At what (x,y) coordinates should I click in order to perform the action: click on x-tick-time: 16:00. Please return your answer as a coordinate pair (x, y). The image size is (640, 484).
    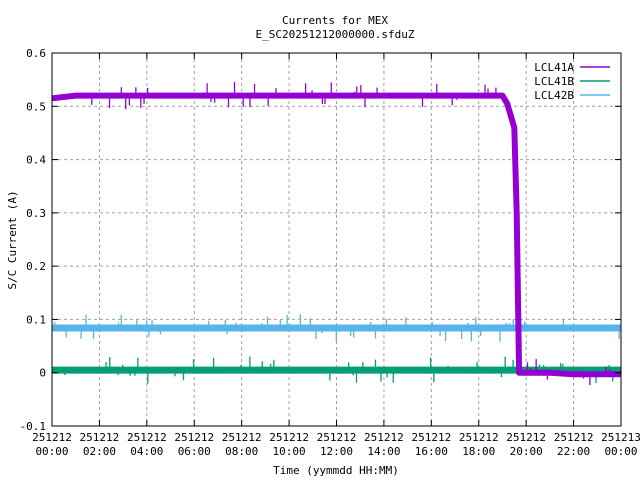
    Looking at the image, I should click on (431, 451).